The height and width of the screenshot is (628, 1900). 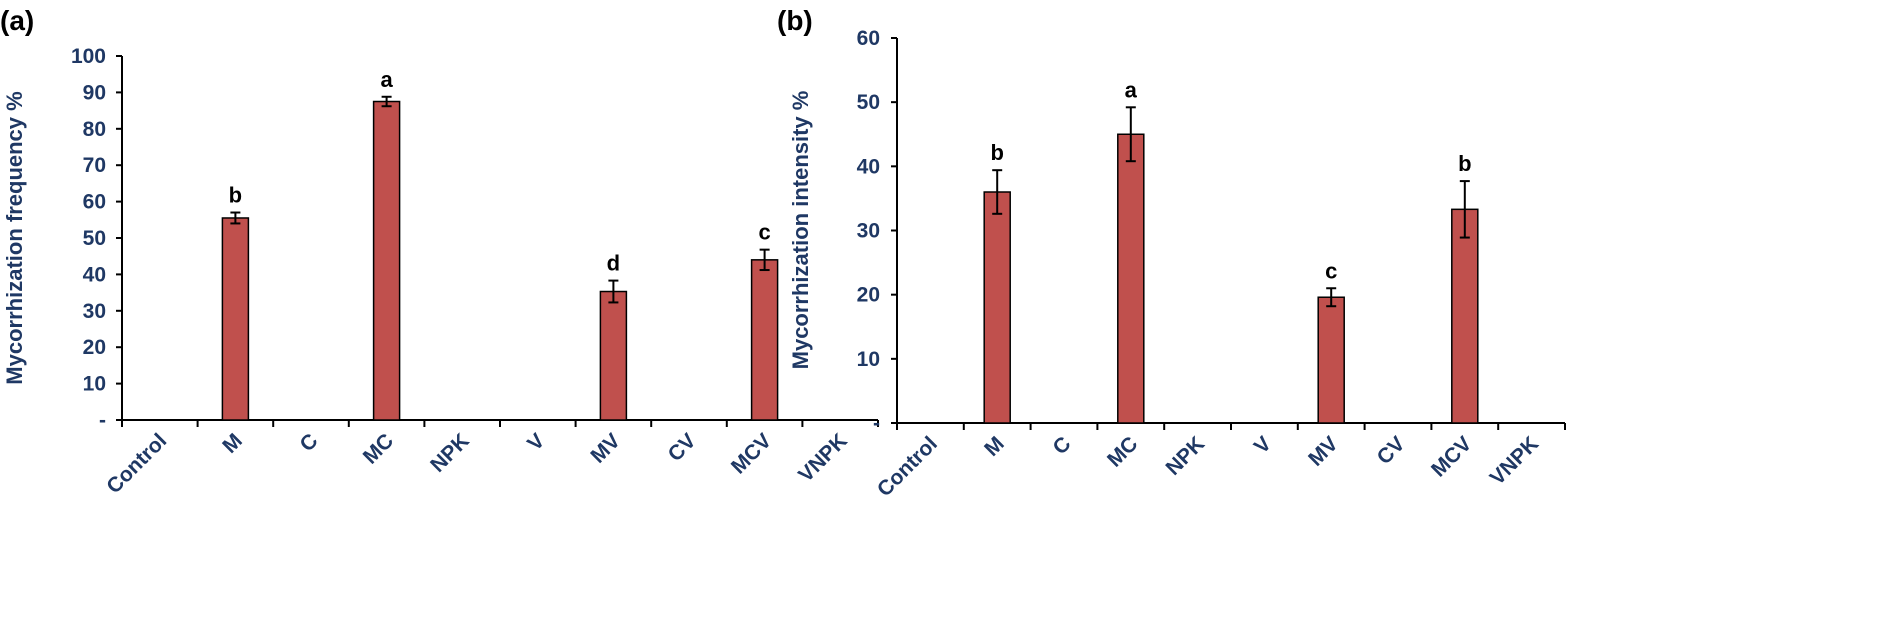 What do you see at coordinates (800, 230) in the screenshot?
I see `y-axis-label: Mycorrhization intensity %` at bounding box center [800, 230].